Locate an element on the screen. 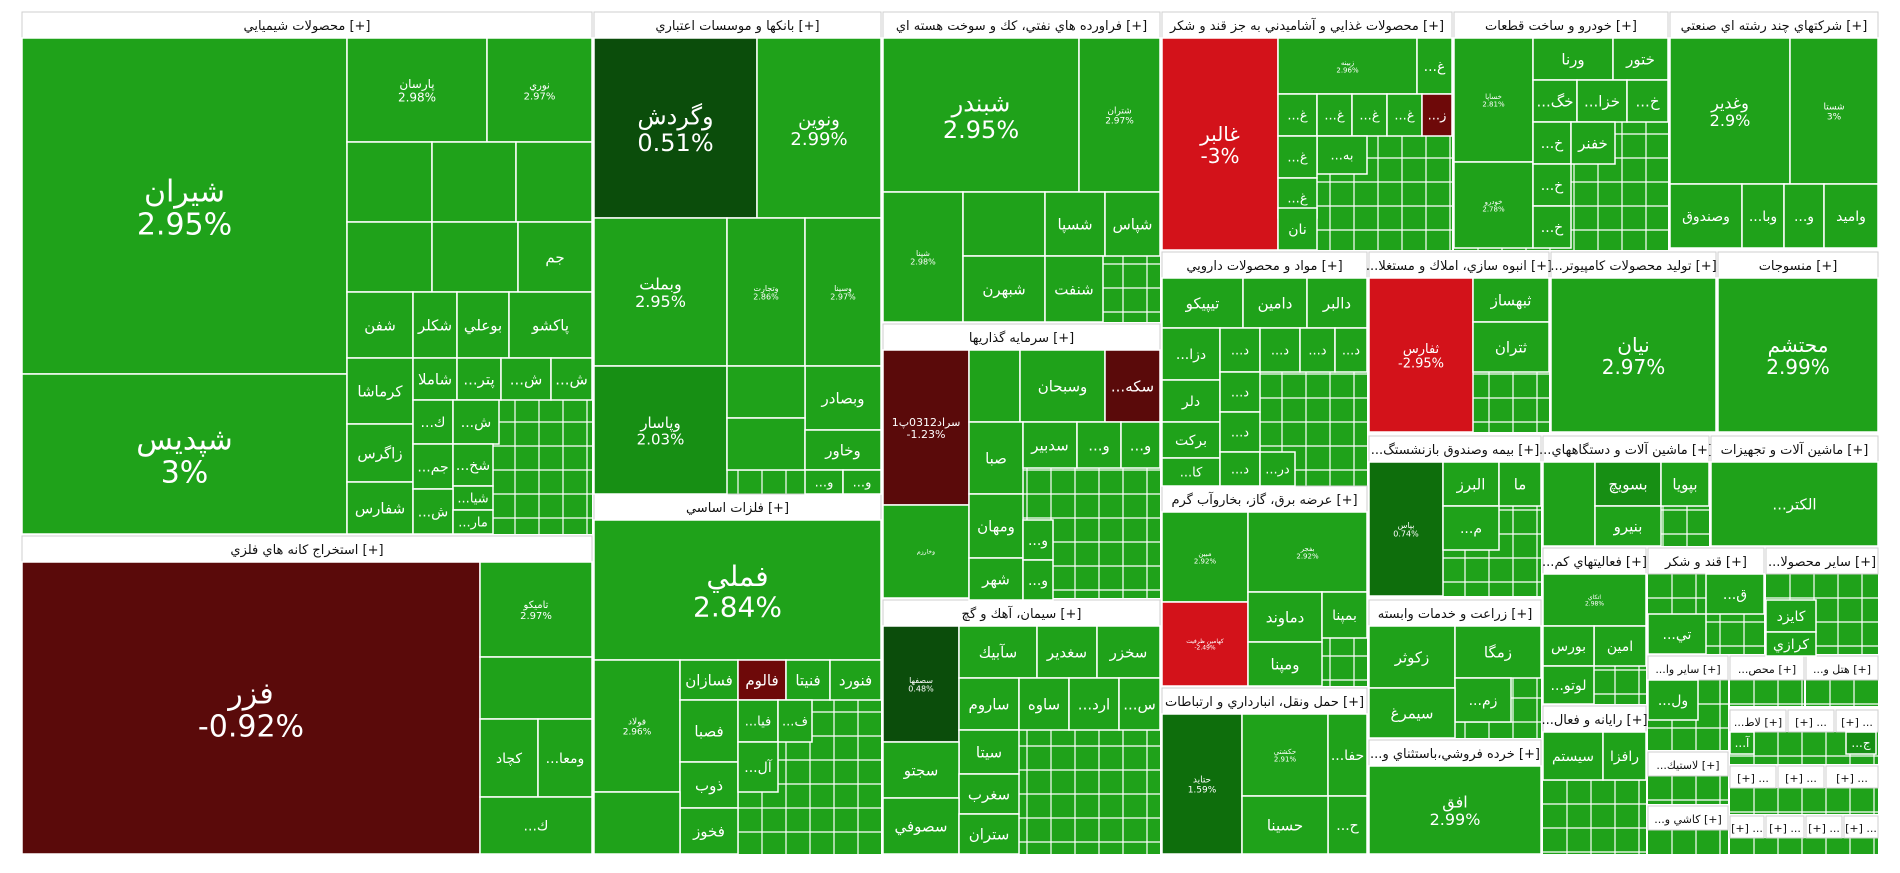  tile: شاملا is located at coordinates (435, 379).